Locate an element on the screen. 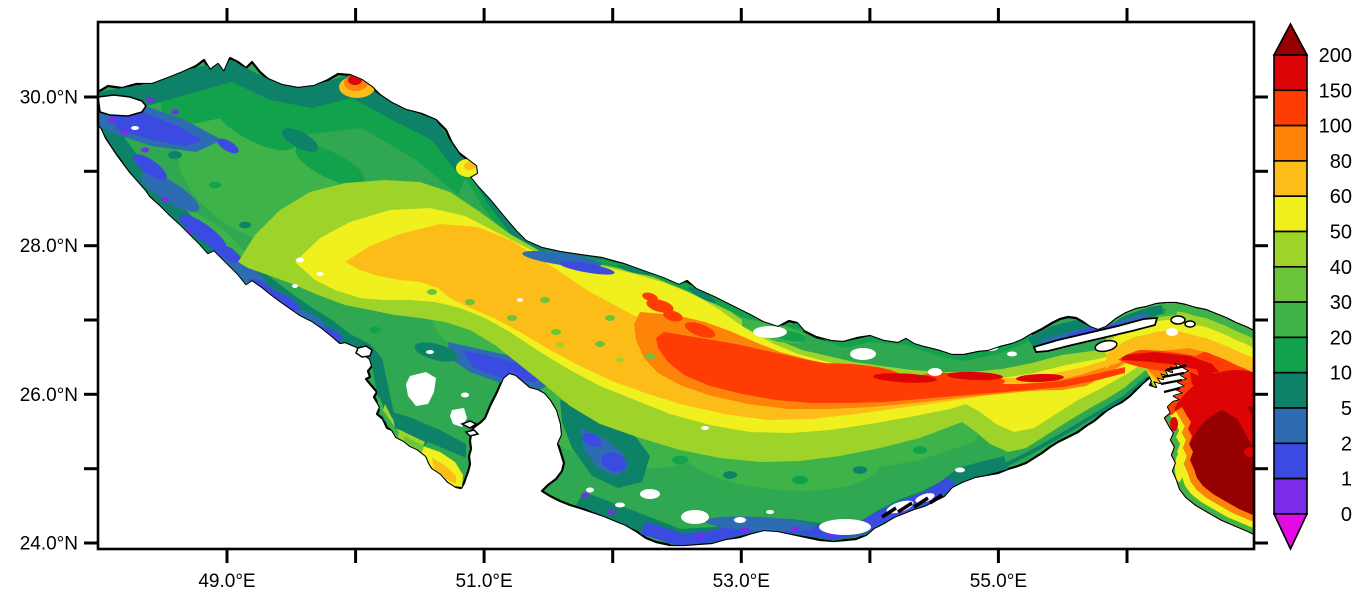 This screenshot has height=601, width=1370. svg-text: 0 is located at coordinates (1346, 515).